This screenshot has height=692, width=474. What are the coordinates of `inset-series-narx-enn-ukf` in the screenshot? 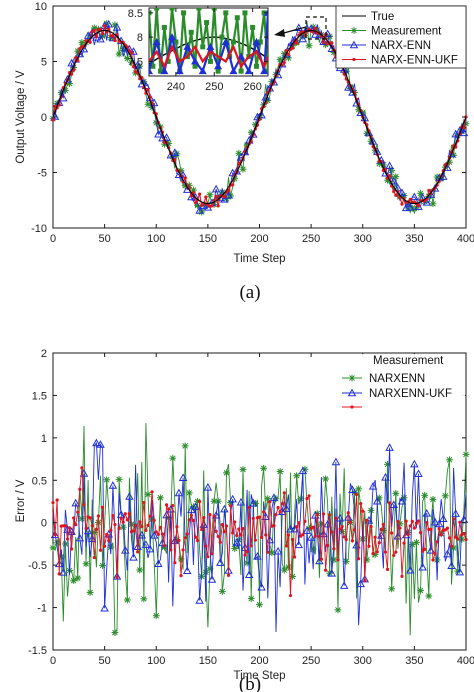 It's located at (208, 56).